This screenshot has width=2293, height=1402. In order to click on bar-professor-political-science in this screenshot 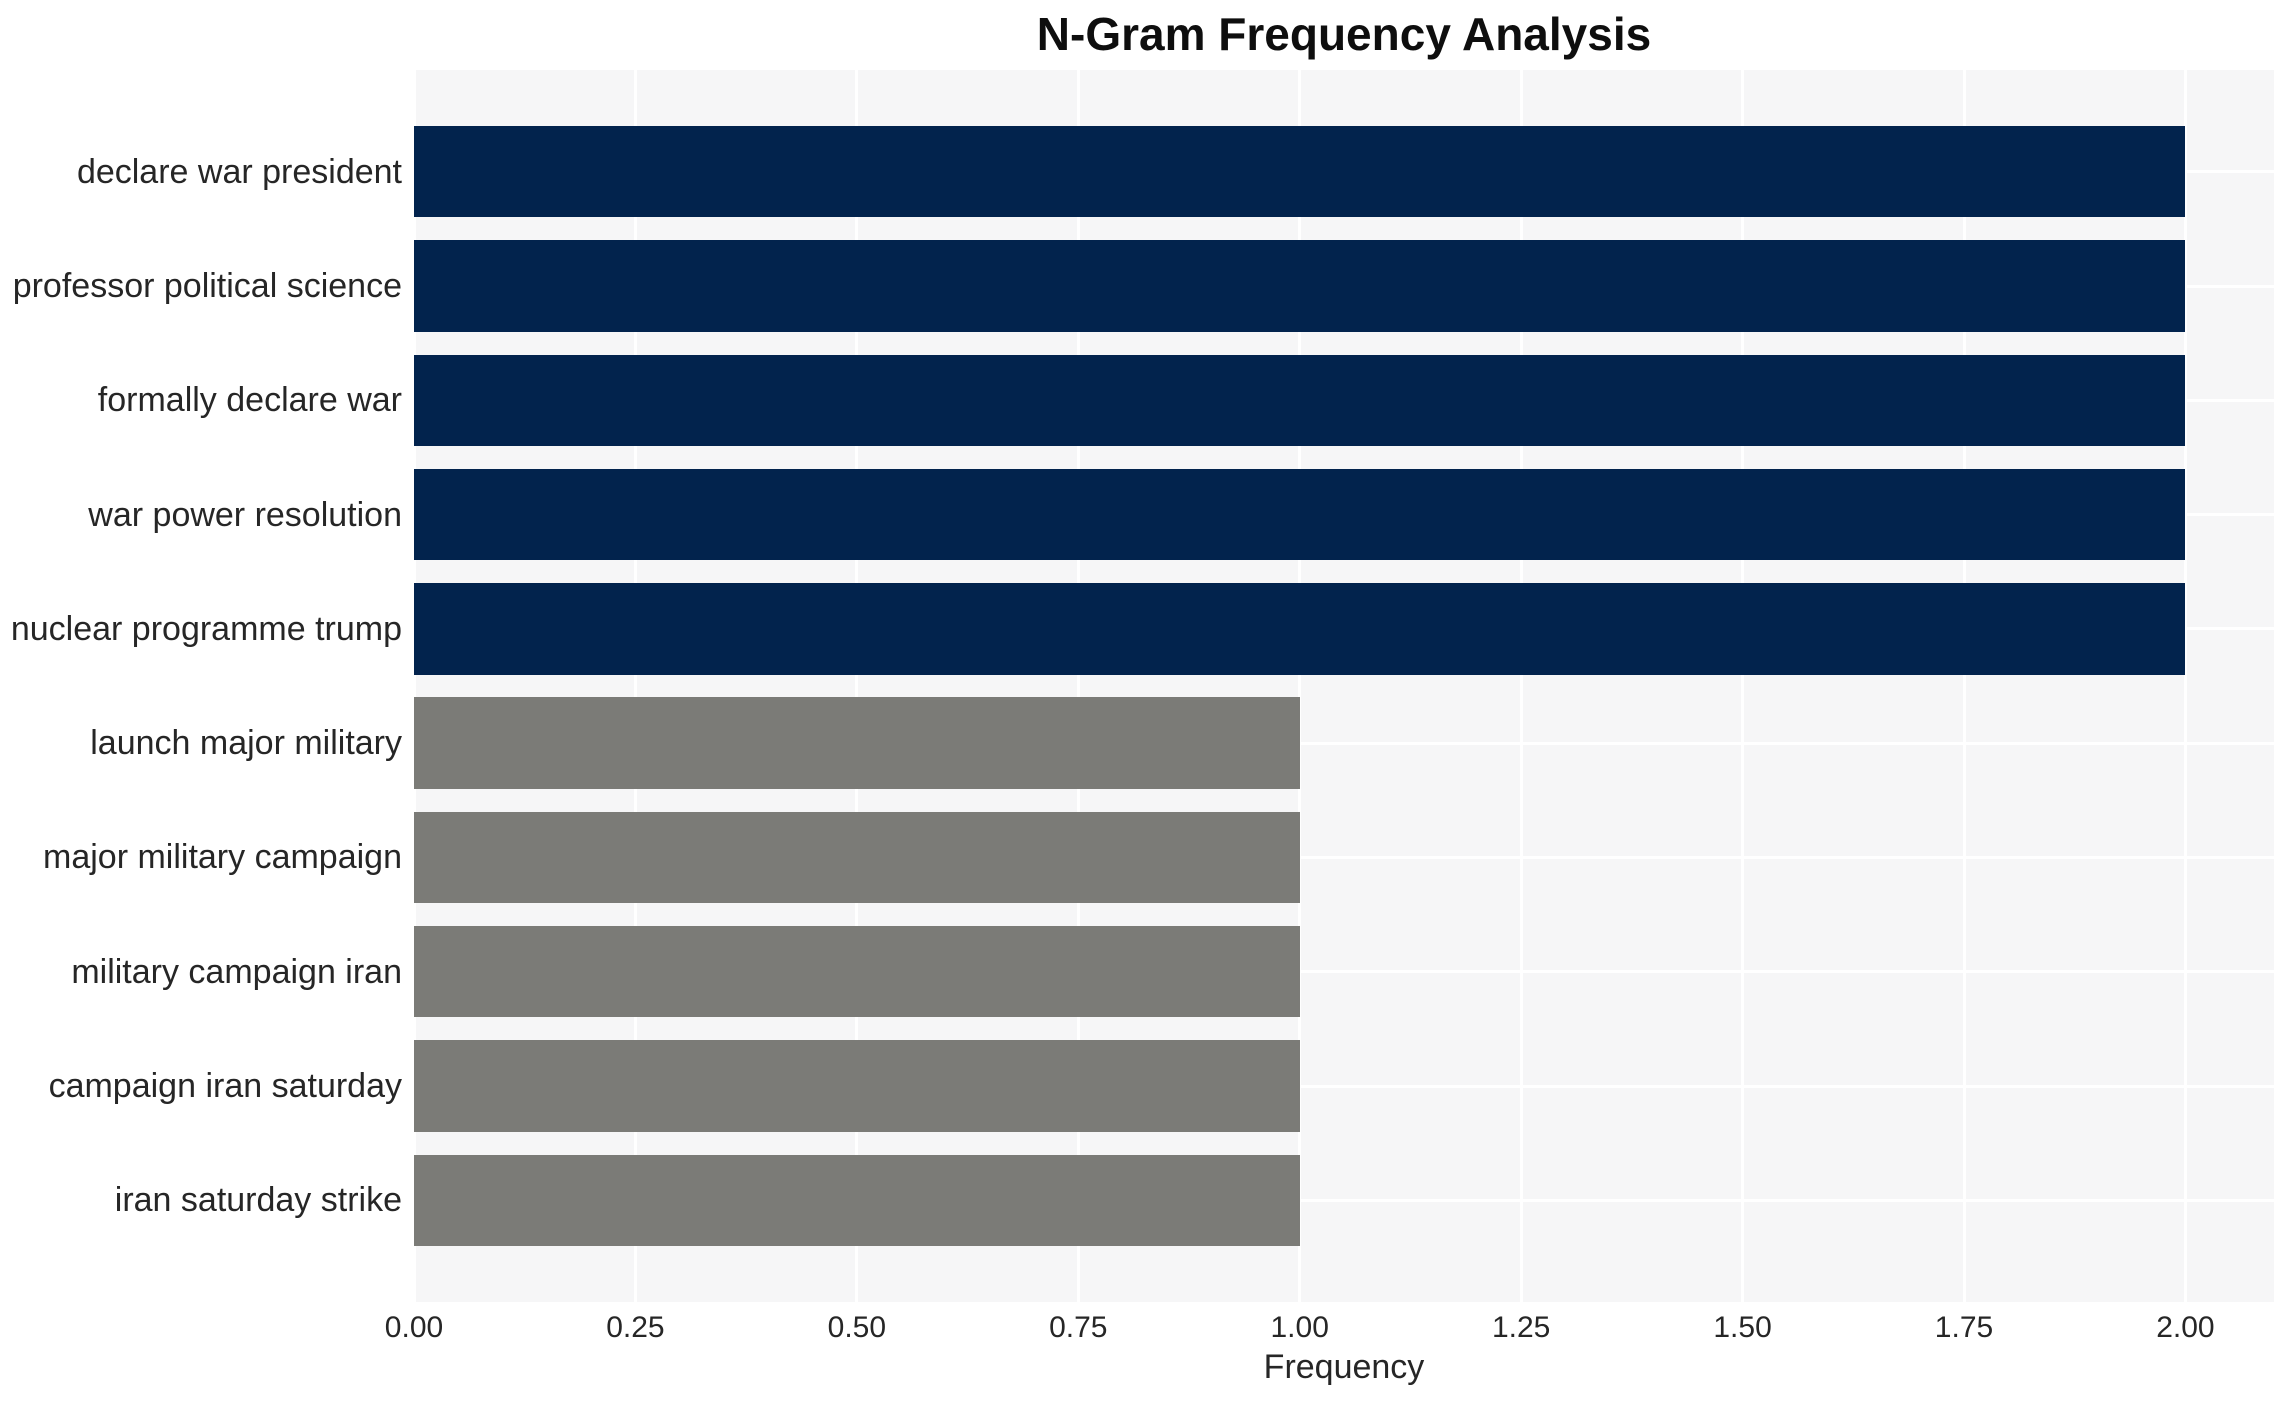, I will do `click(1300, 286)`.